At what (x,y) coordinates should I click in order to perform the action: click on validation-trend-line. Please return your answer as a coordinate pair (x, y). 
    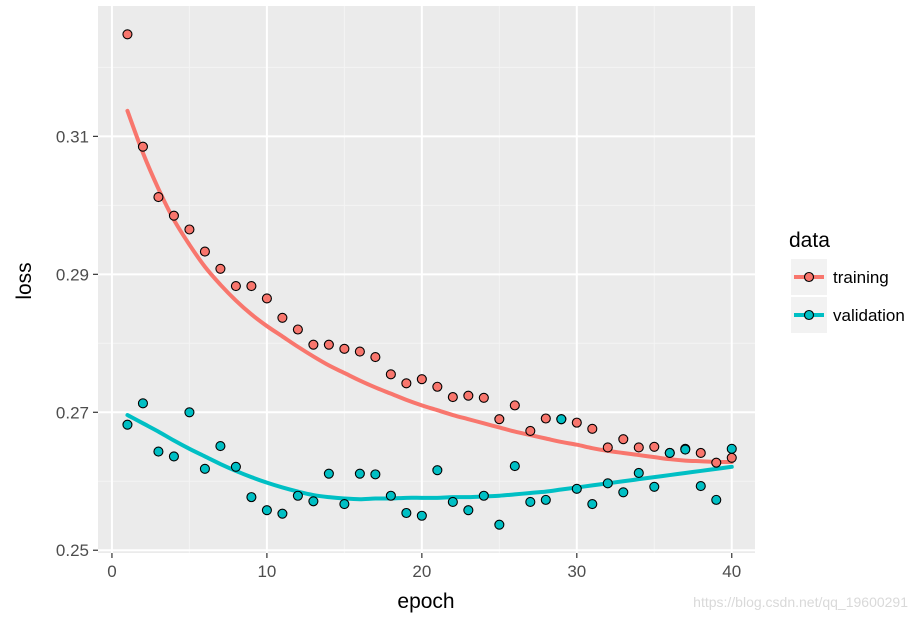
    Looking at the image, I should click on (429, 457).